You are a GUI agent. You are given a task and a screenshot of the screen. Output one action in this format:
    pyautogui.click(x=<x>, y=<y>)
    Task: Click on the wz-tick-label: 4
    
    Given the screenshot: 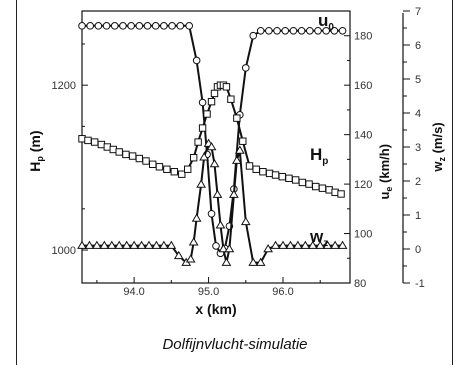 What is the action you would take?
    pyautogui.click(x=418, y=114)
    